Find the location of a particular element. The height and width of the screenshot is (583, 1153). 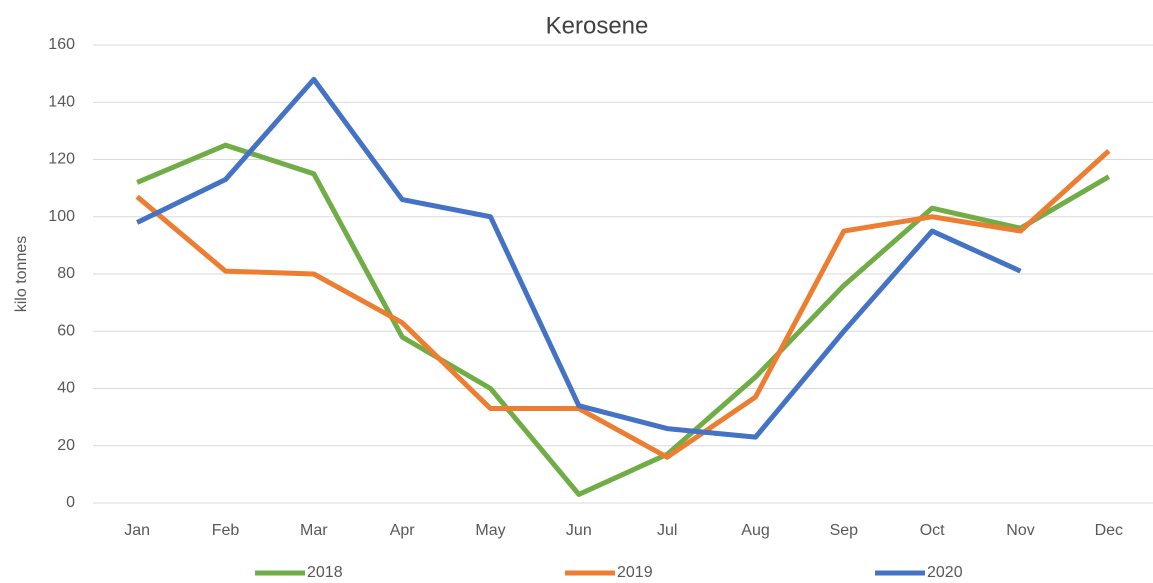

x-tick-label: Apr is located at coordinates (403, 530).